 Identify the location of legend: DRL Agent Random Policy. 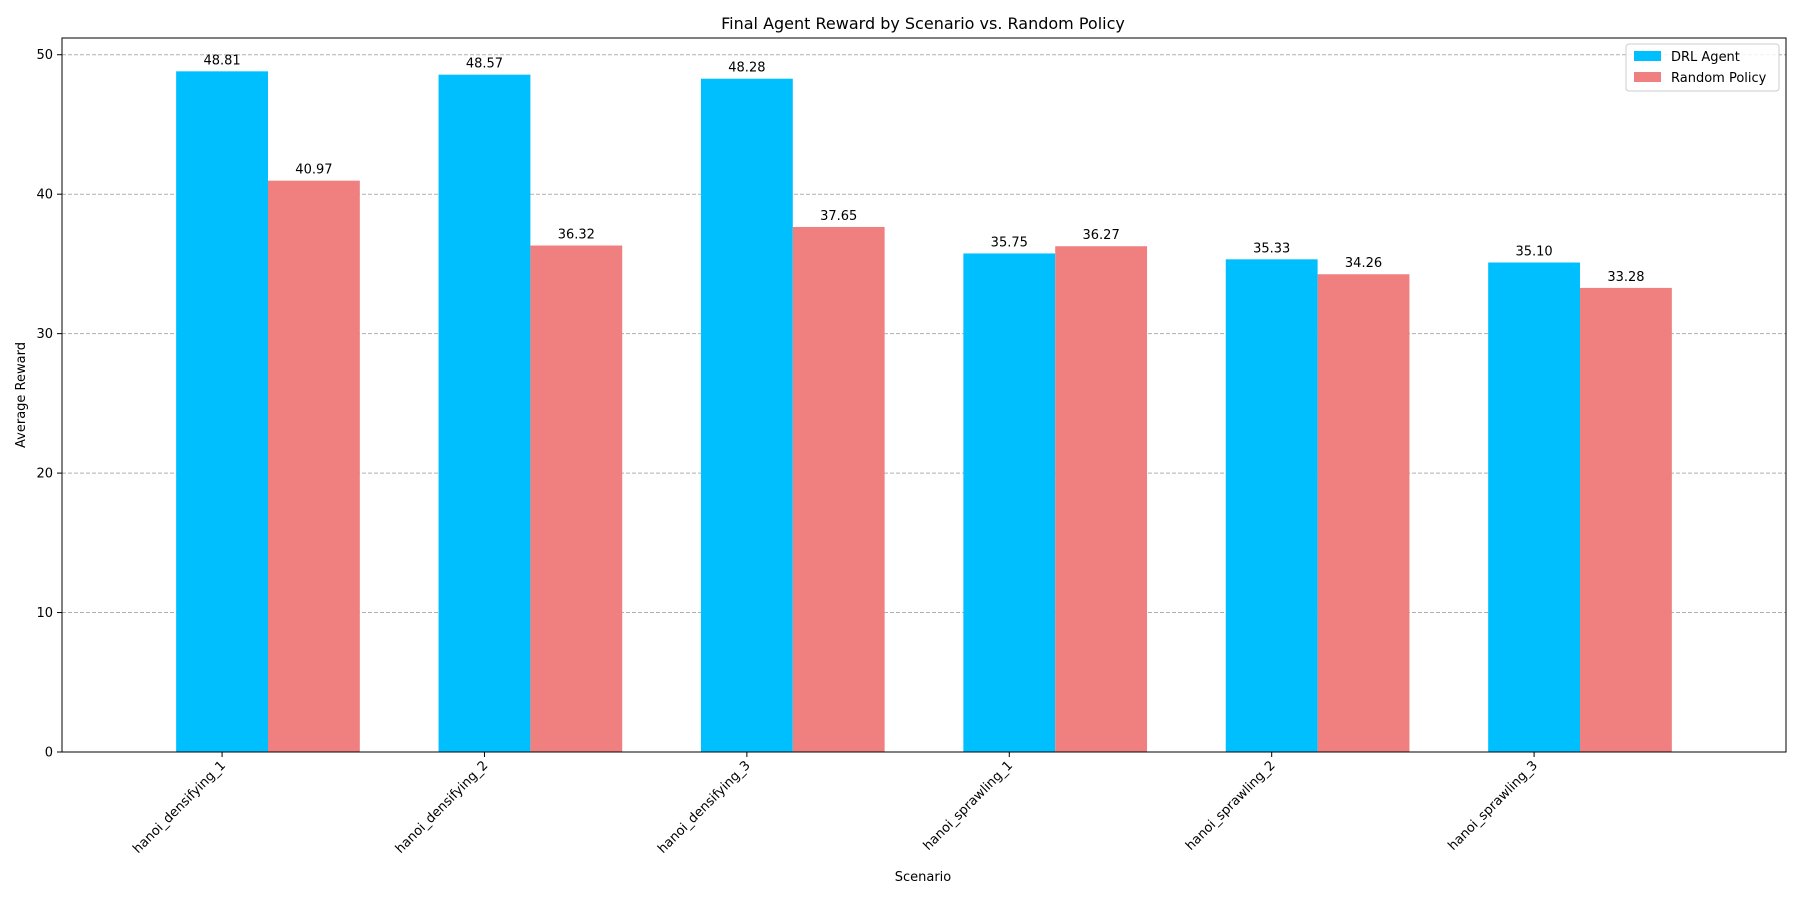
(1702, 67).